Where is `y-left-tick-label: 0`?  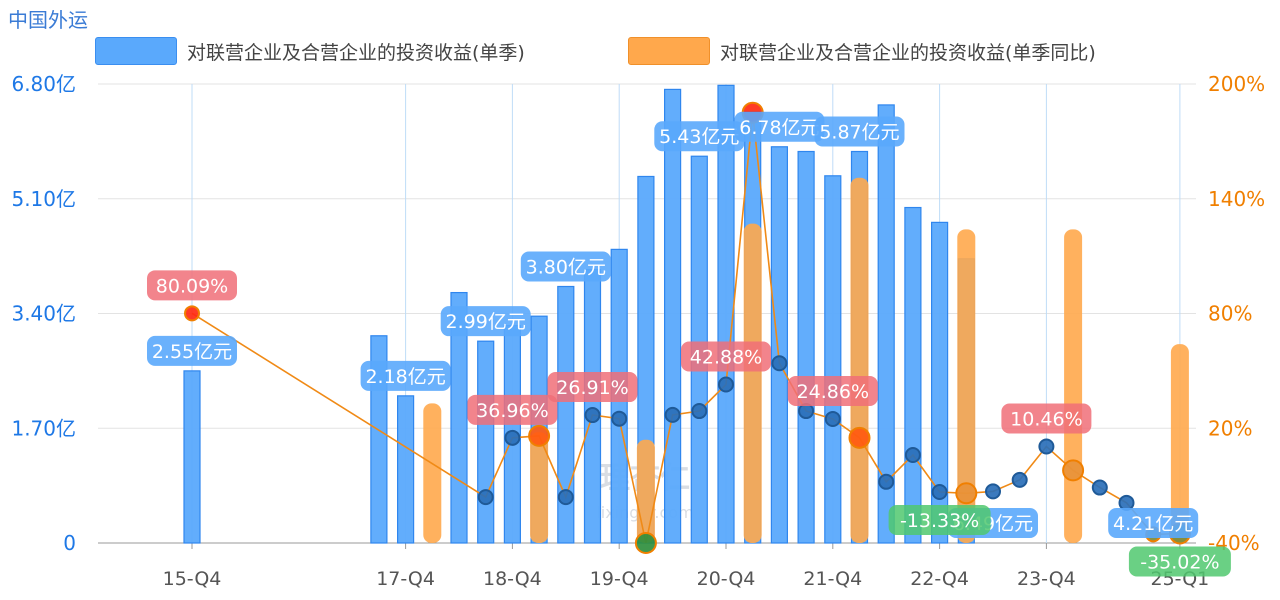
y-left-tick-label: 0 is located at coordinates (69, 543).